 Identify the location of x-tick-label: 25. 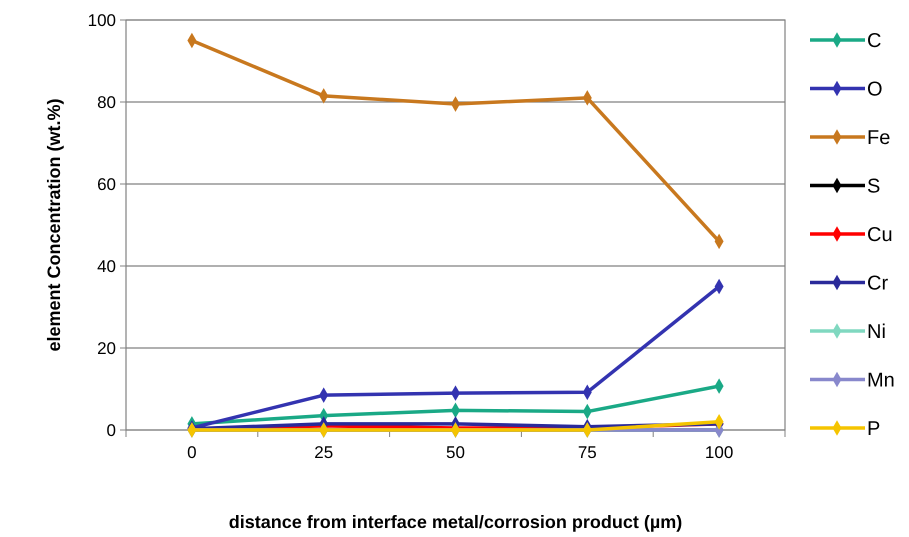
(324, 452).